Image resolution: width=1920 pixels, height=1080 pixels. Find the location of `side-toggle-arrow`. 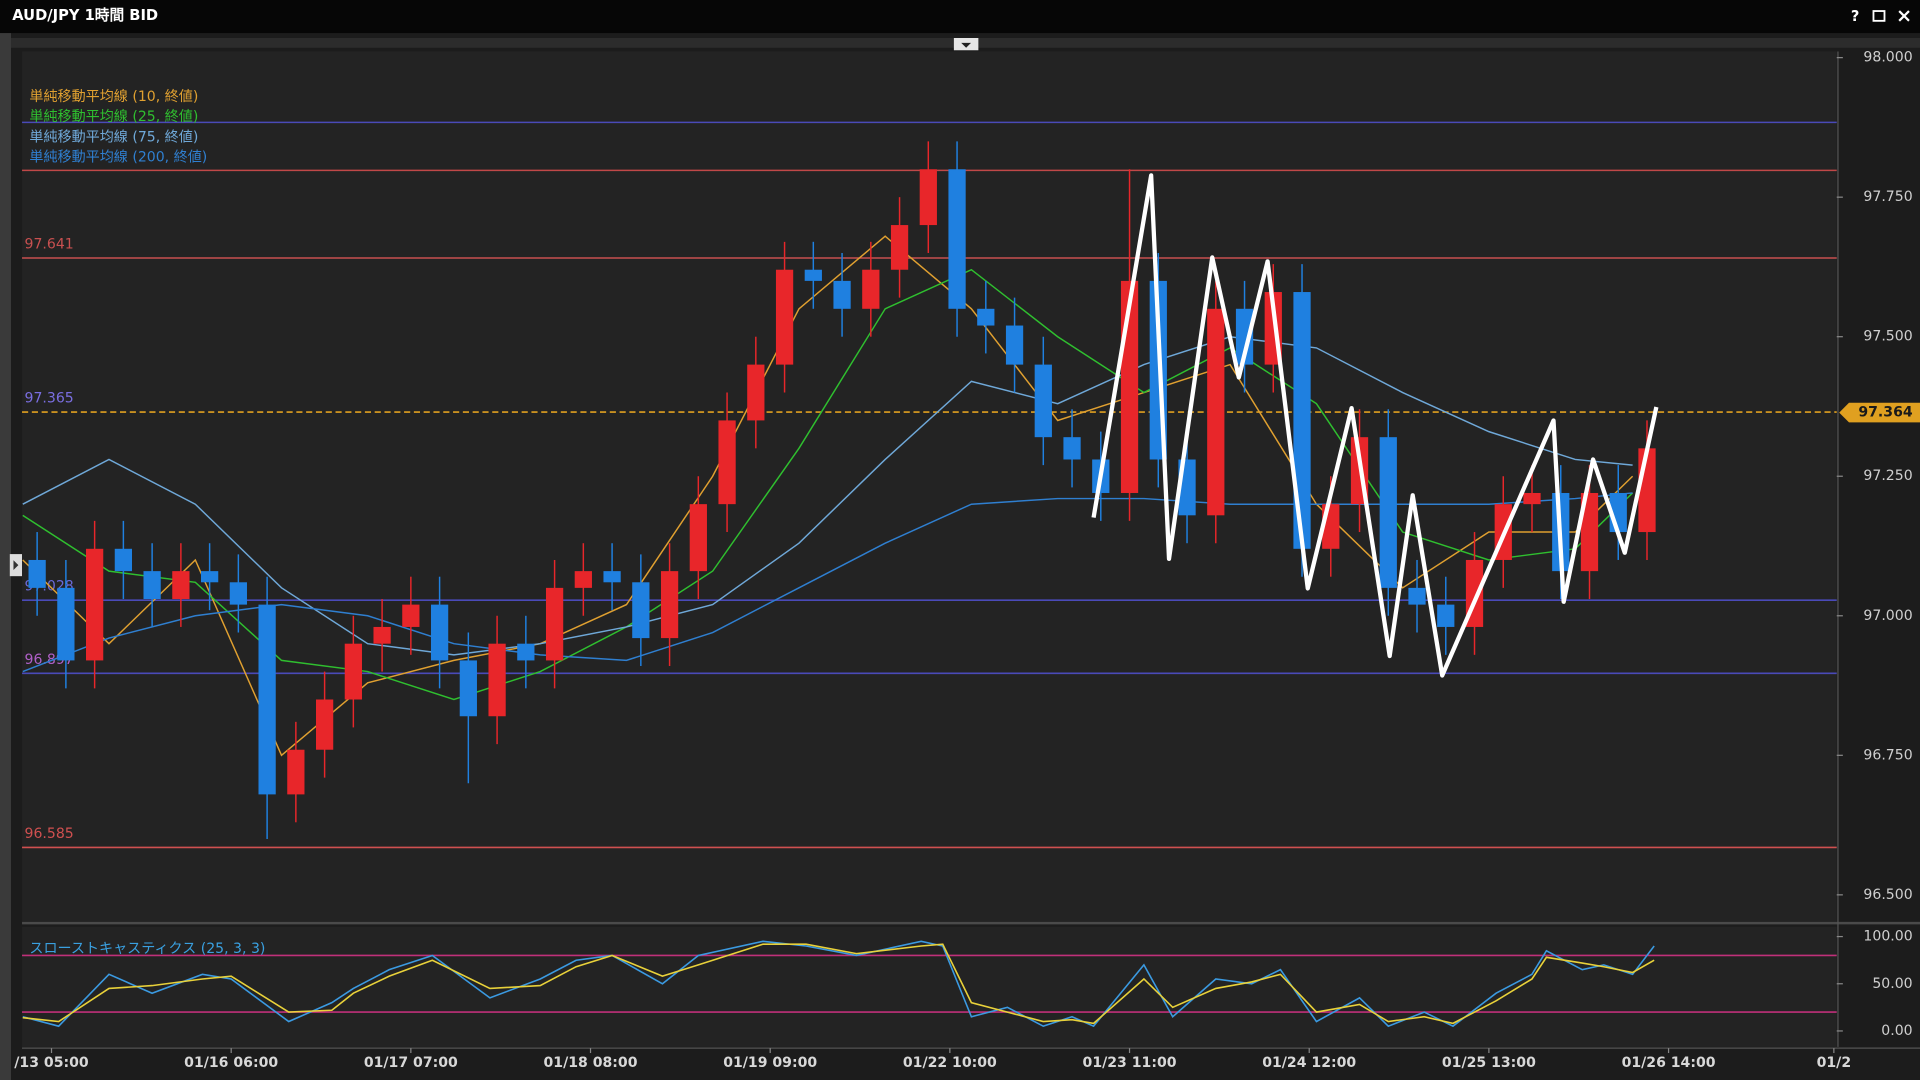

side-toggle-arrow is located at coordinates (16, 565).